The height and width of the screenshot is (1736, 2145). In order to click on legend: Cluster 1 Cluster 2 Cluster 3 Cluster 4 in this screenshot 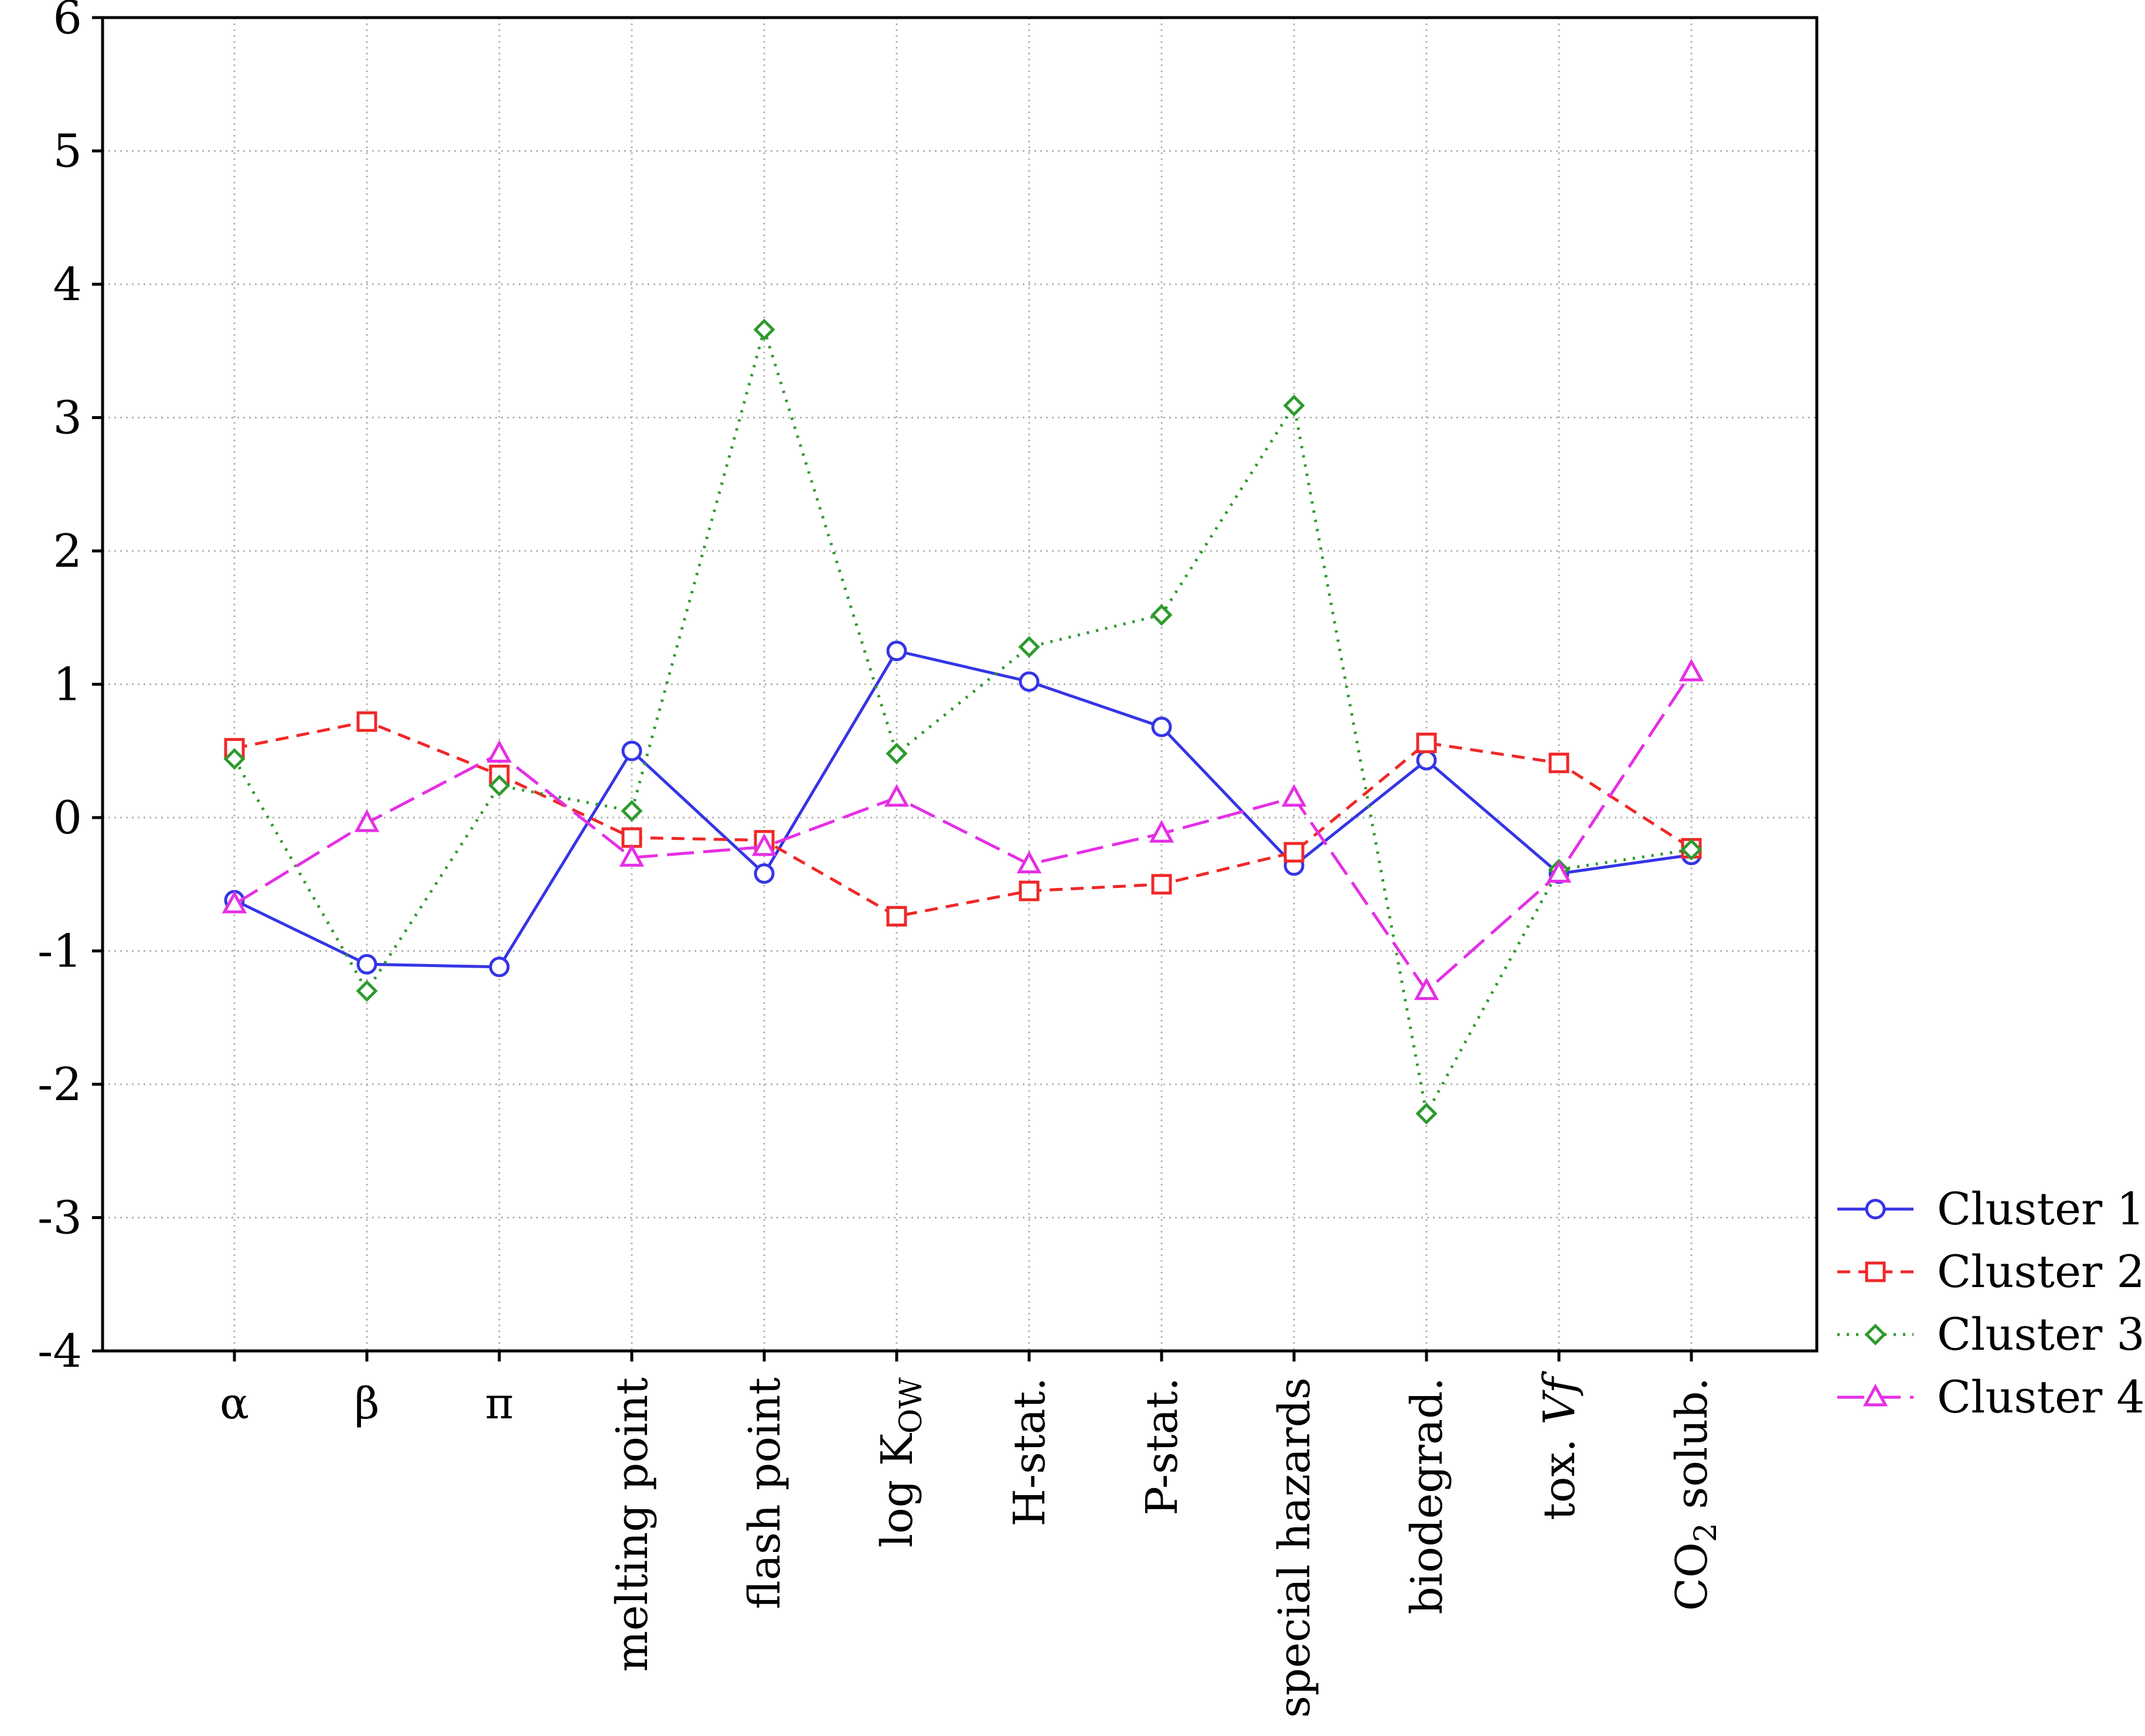, I will do `click(1991, 1303)`.